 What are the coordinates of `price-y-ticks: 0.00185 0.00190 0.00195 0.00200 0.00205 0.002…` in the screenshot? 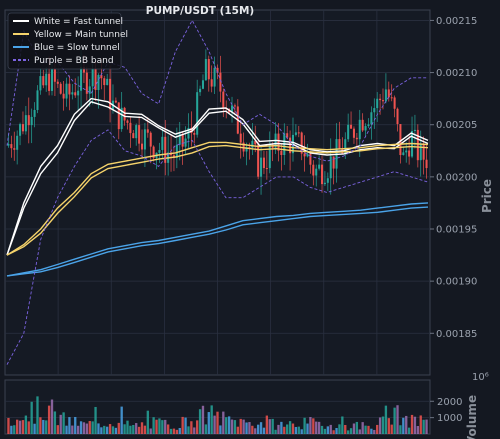 It's located at (453, 178).